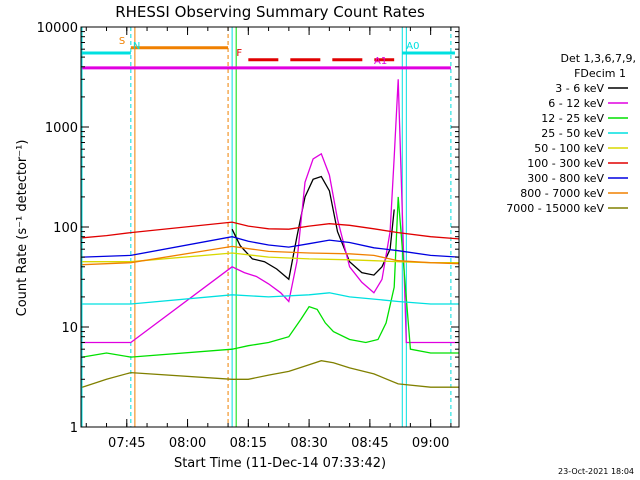 The width and height of the screenshot is (640, 480). What do you see at coordinates (69, 328) in the screenshot?
I see `y-tick-label-1: 10` at bounding box center [69, 328].